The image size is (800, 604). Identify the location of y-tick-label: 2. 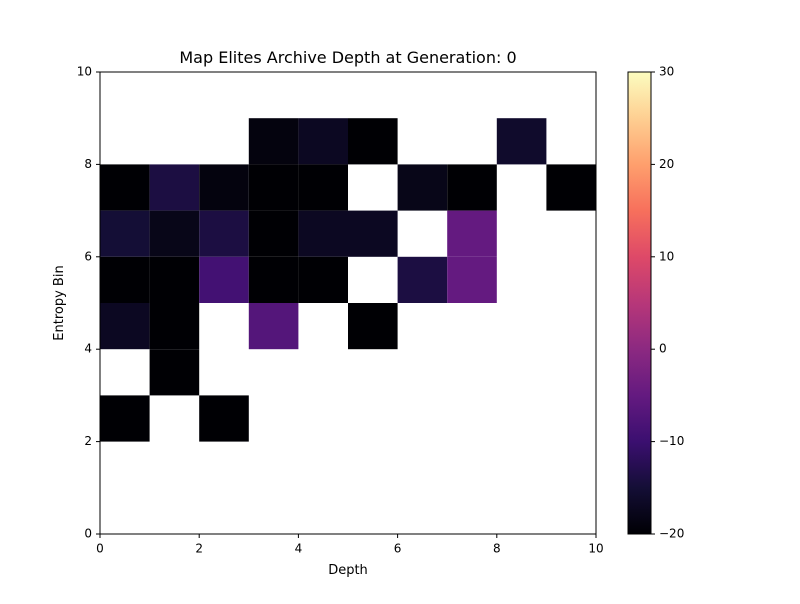
(88, 441).